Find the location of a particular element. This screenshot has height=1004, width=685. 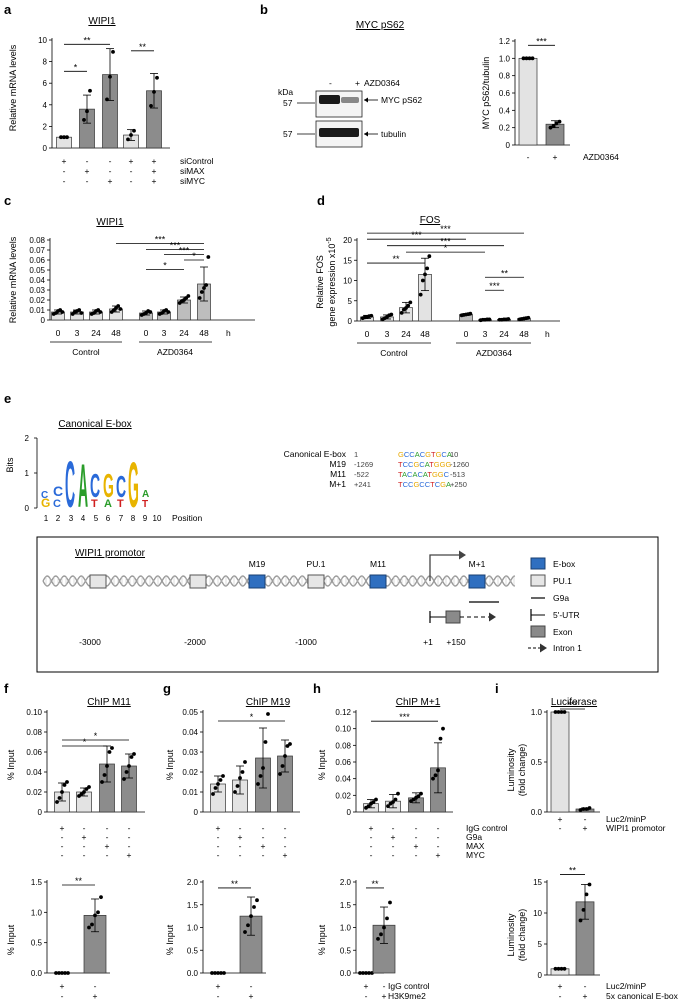

logo-letter: G is located at coordinates (45, 503).